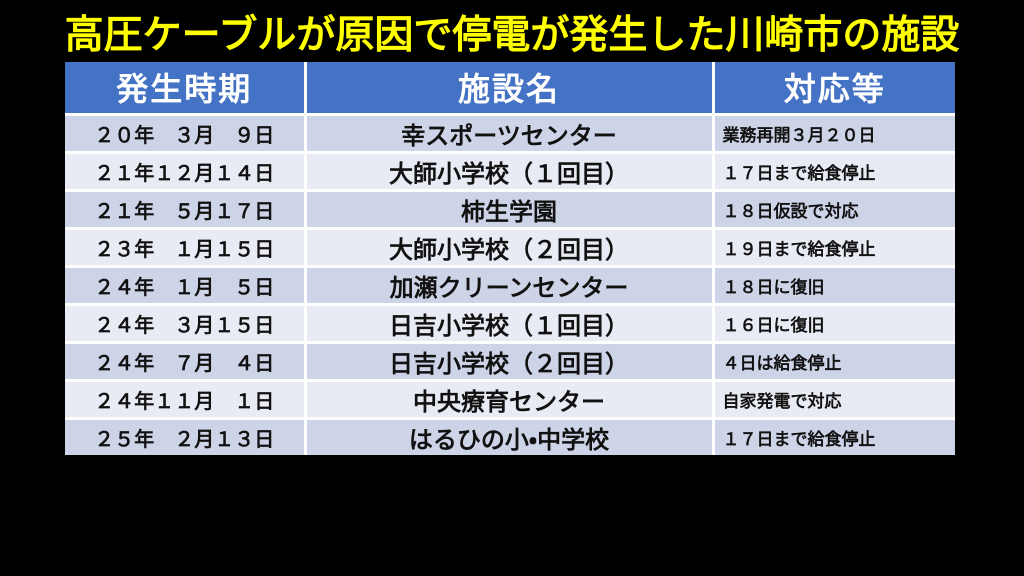 The height and width of the screenshot is (576, 1024). Describe the element at coordinates (186, 133) in the screenshot. I see `cell-date: ２０年 ３月 ９日` at that location.